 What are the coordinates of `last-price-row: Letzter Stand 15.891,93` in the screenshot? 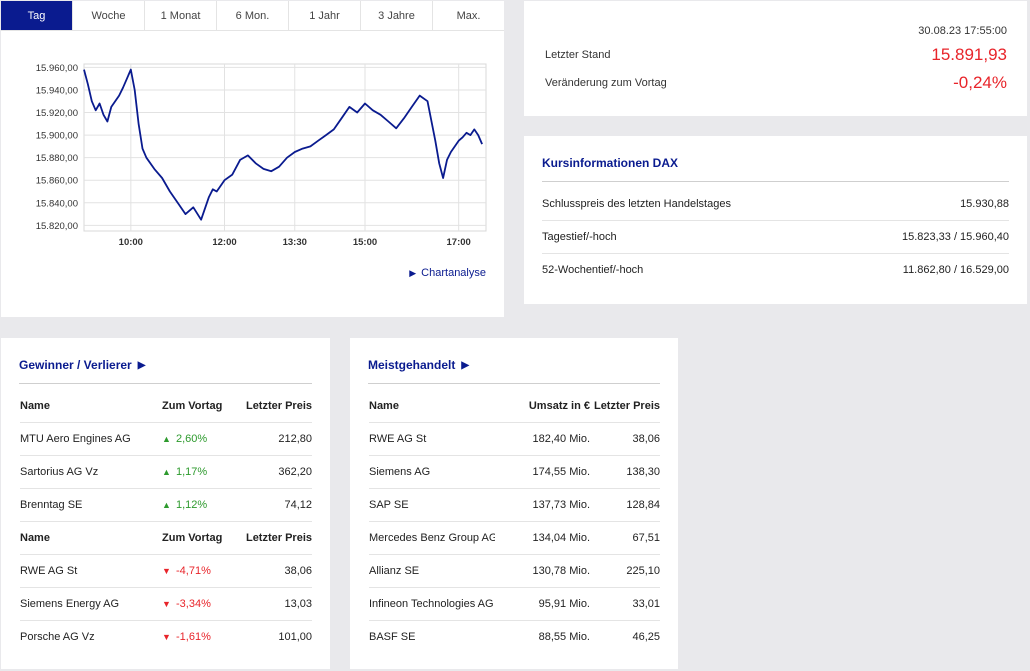 It's located at (776, 55).